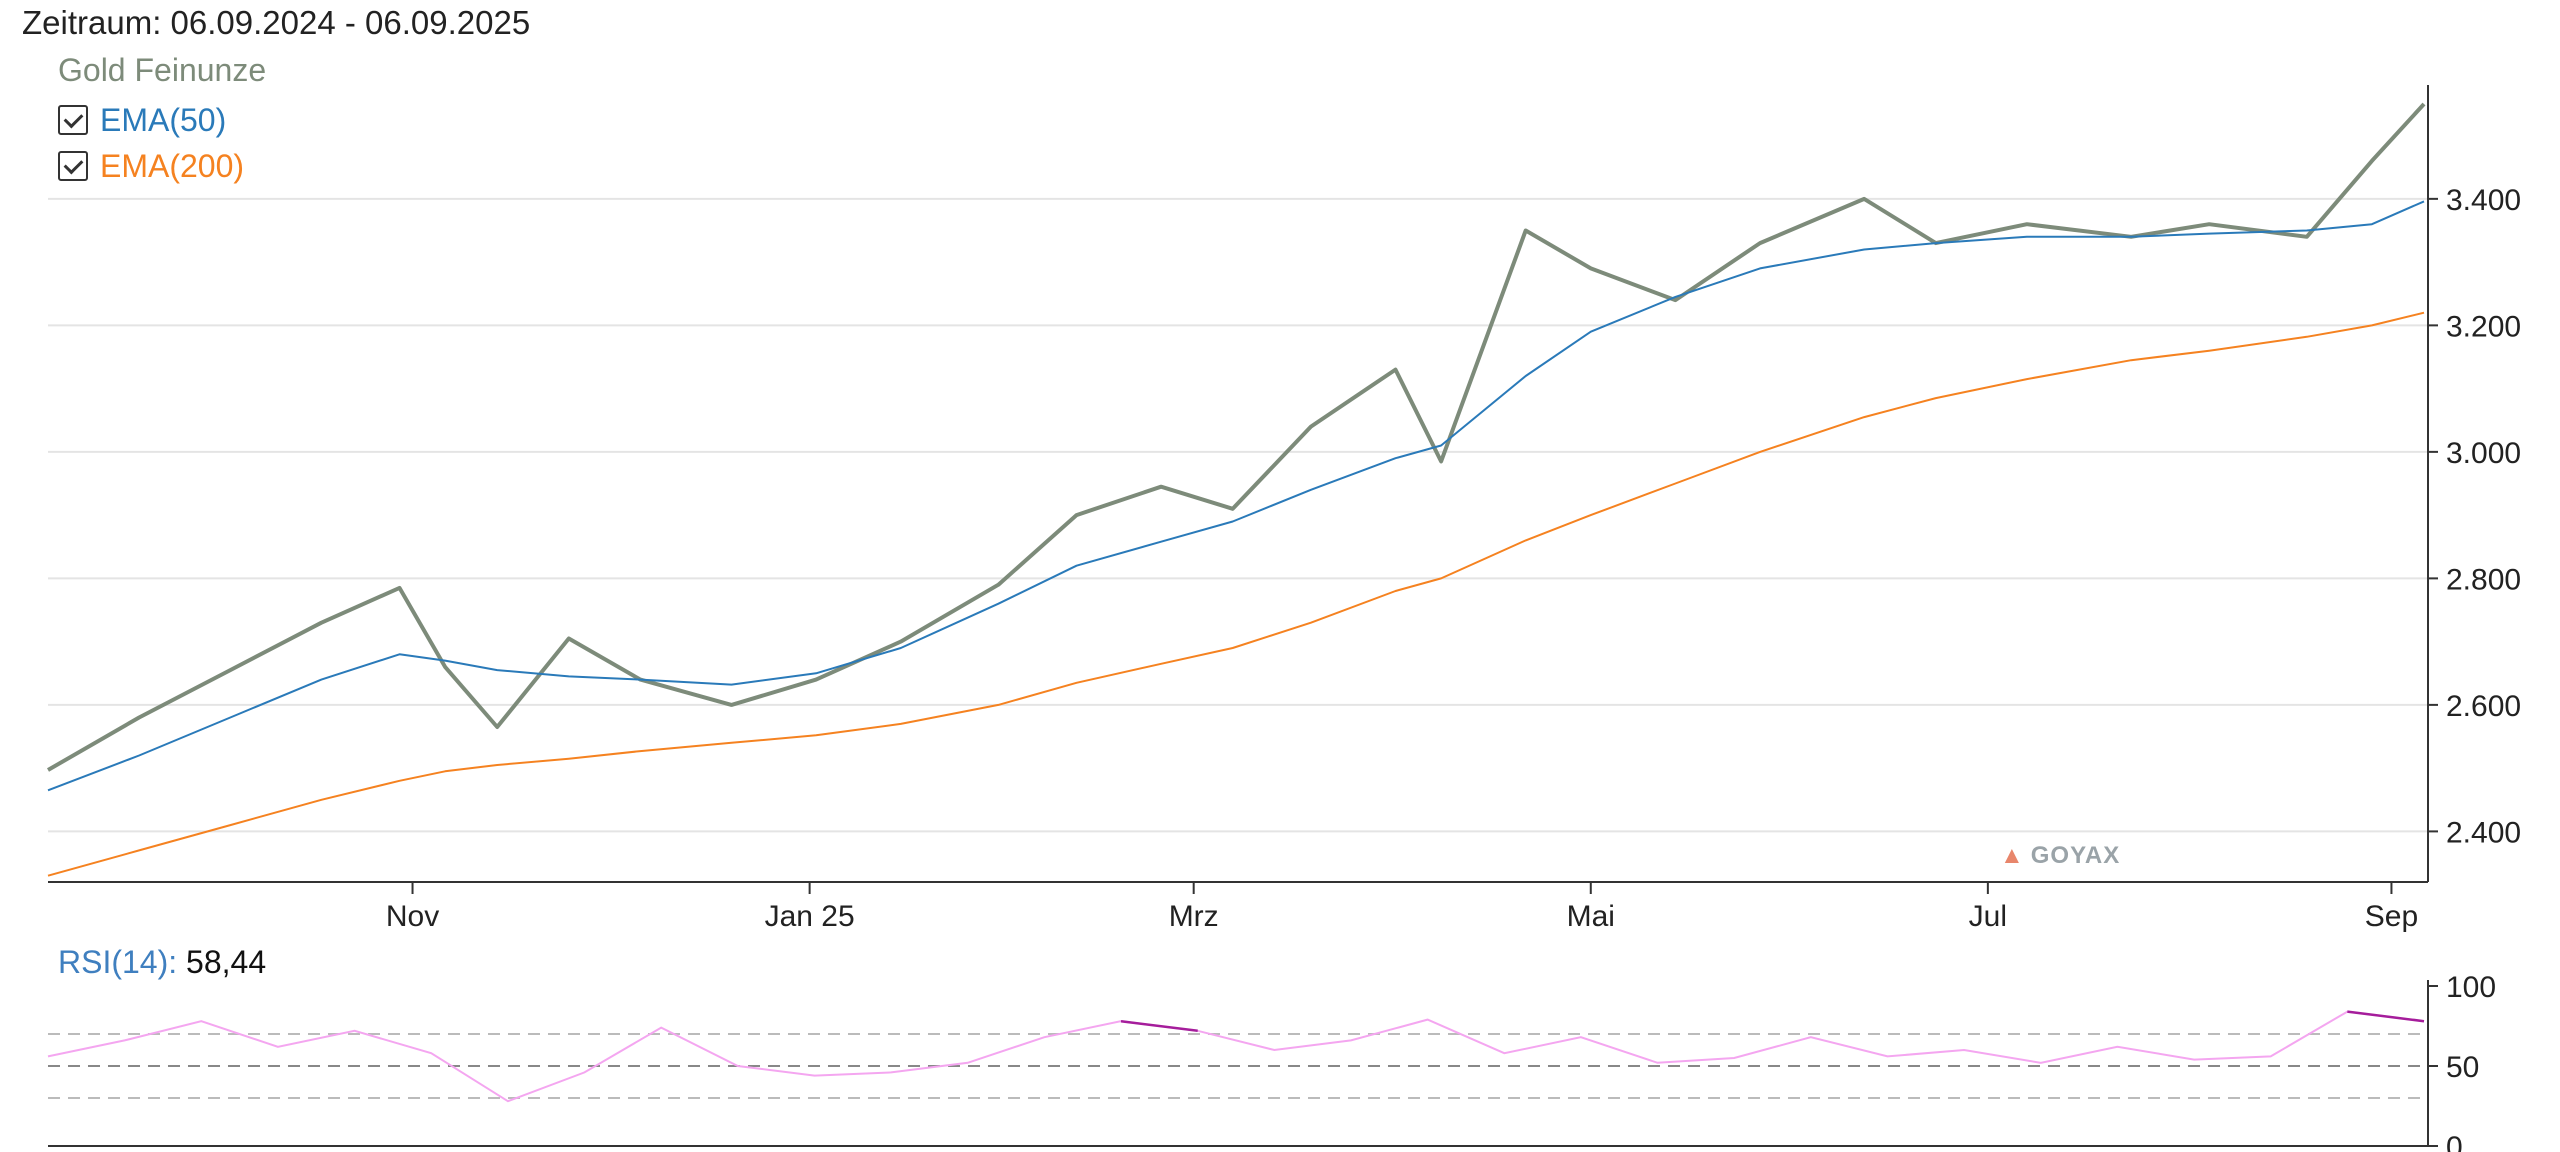 The height and width of the screenshot is (1152, 2560). Describe the element at coordinates (1236, 1056) in the screenshot. I see `rsi-line` at that location.